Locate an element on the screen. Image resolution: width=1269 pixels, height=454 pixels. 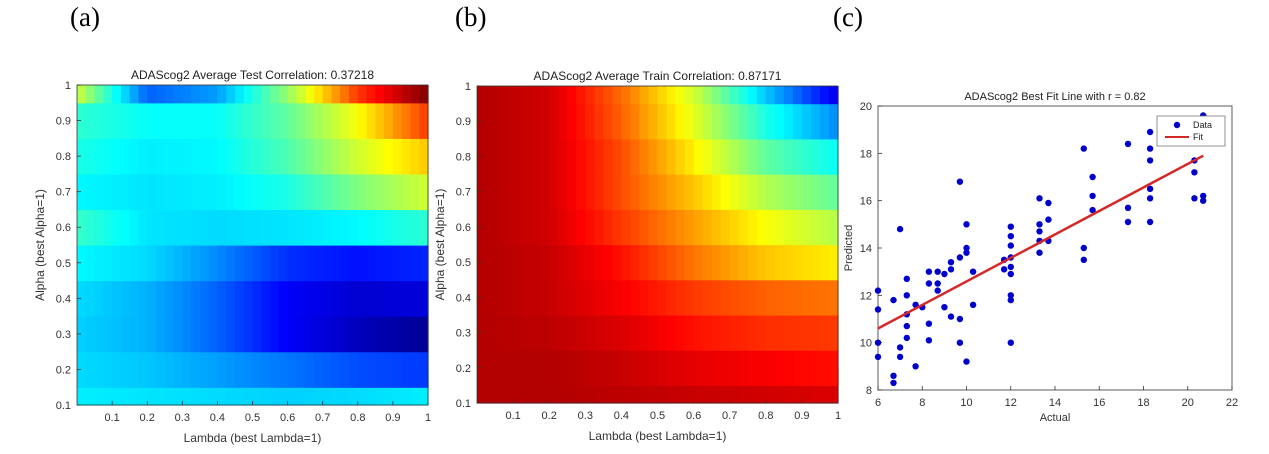
x-axis-label: Actual is located at coordinates (1055, 418).